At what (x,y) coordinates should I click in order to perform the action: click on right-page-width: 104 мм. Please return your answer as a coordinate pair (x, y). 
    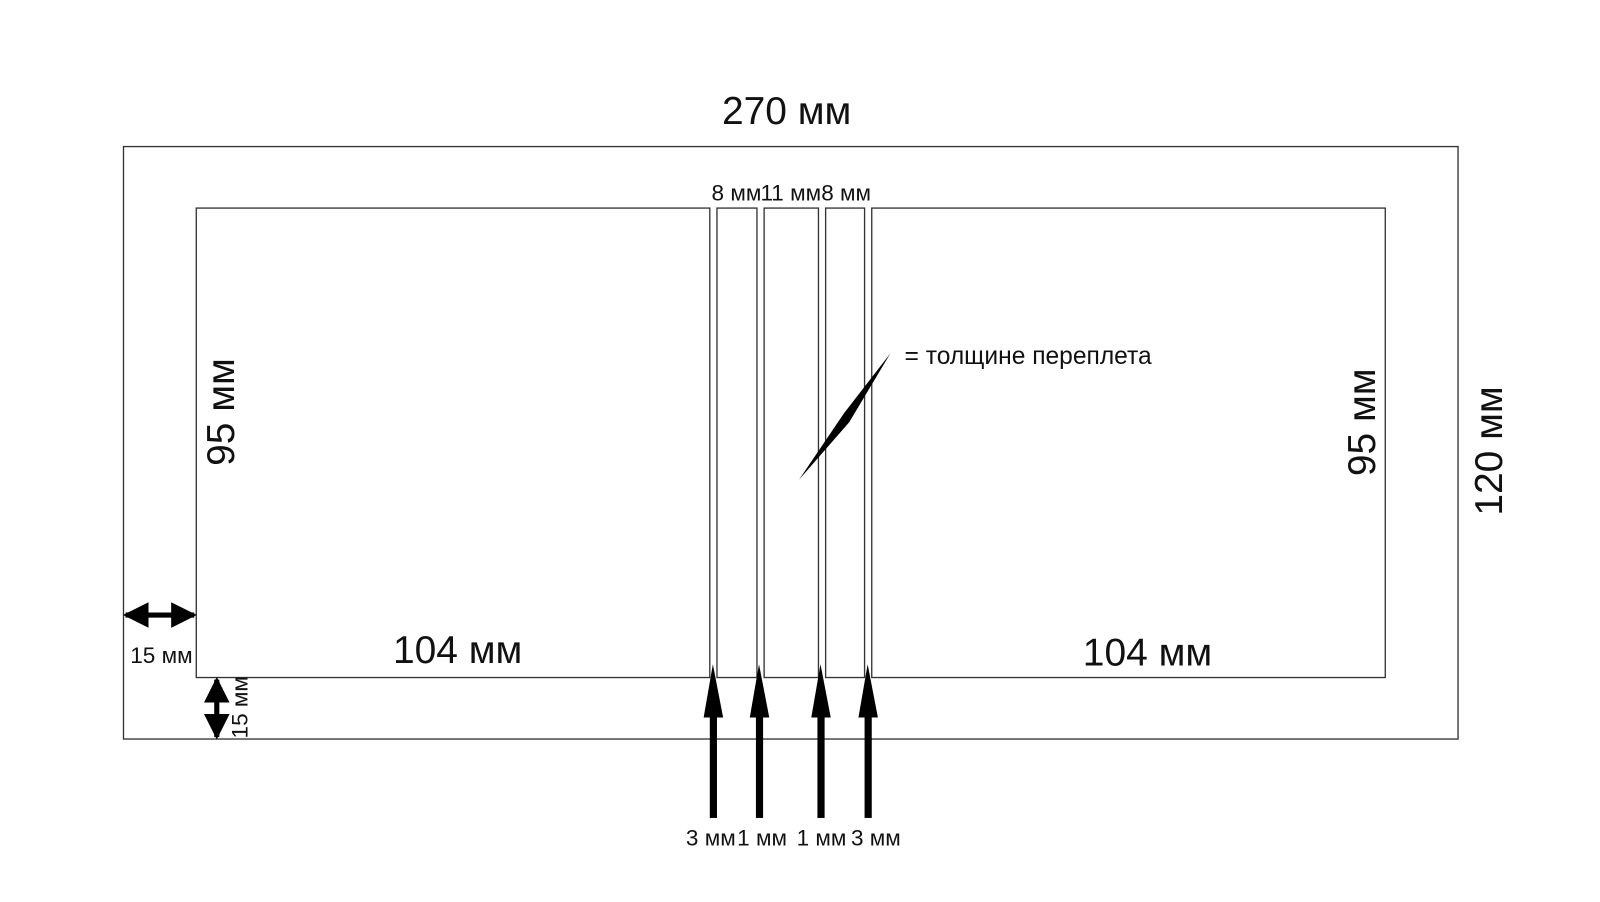
    Looking at the image, I should click on (1147, 652).